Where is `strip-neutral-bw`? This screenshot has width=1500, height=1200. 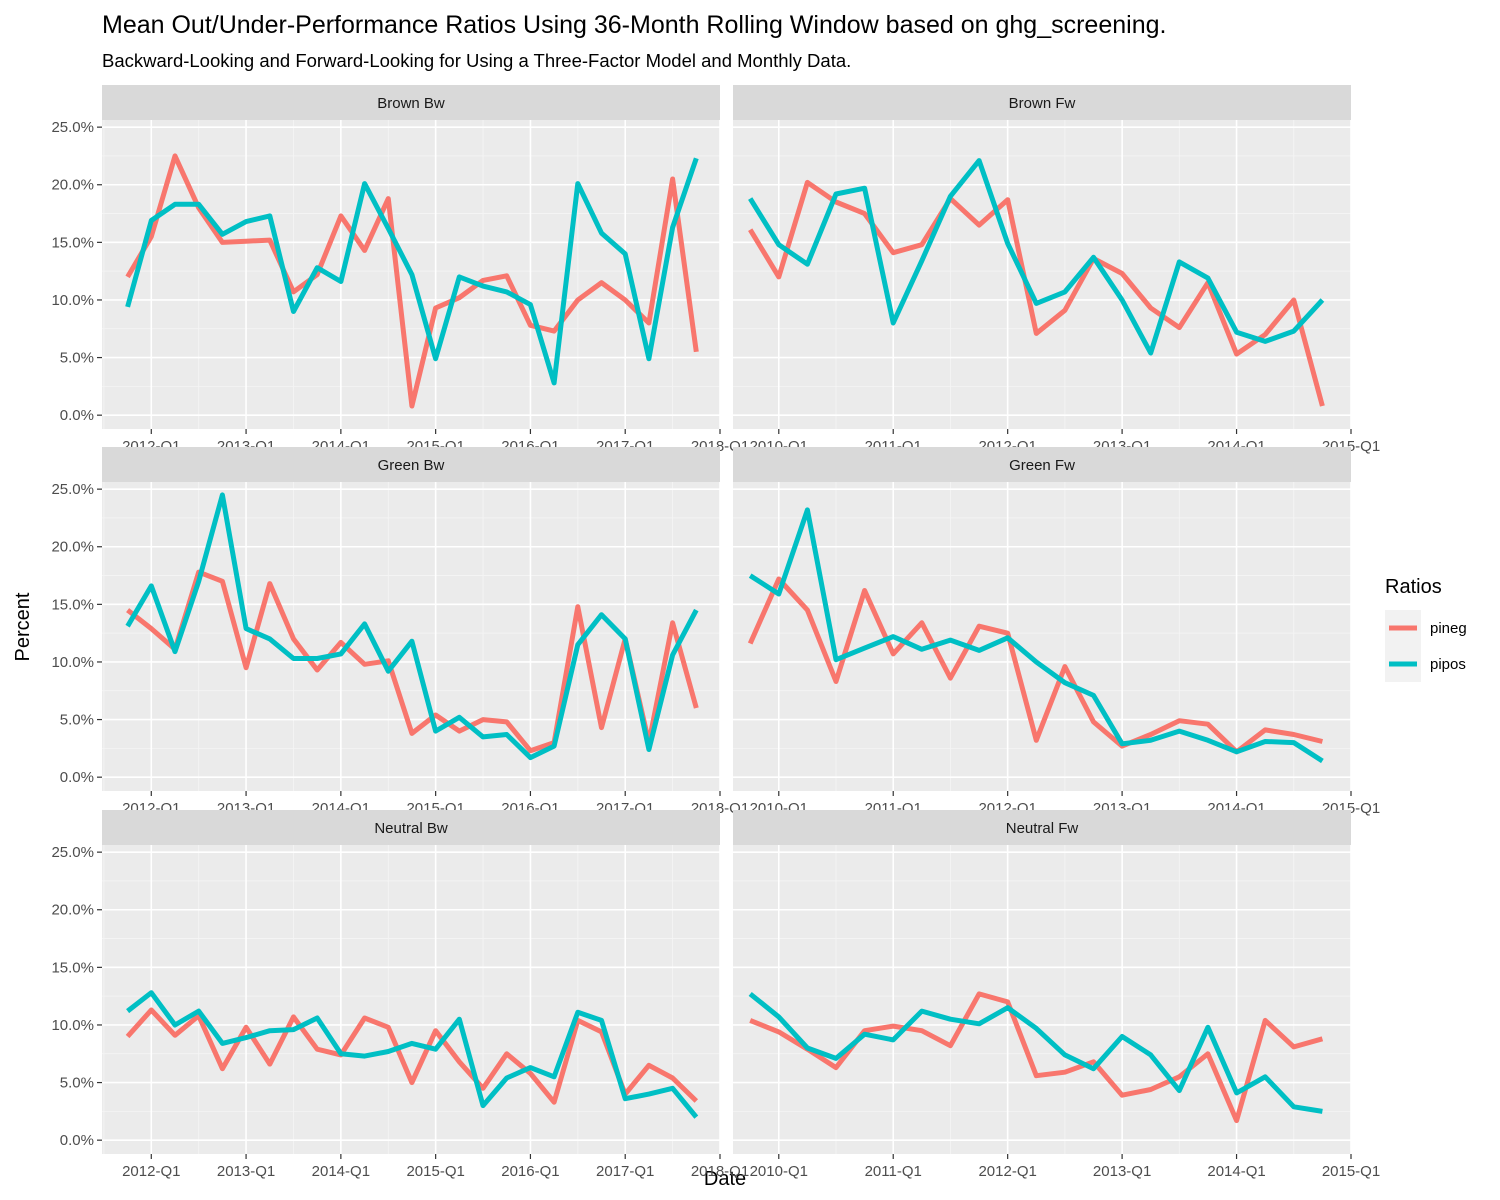 strip-neutral-bw is located at coordinates (411, 827).